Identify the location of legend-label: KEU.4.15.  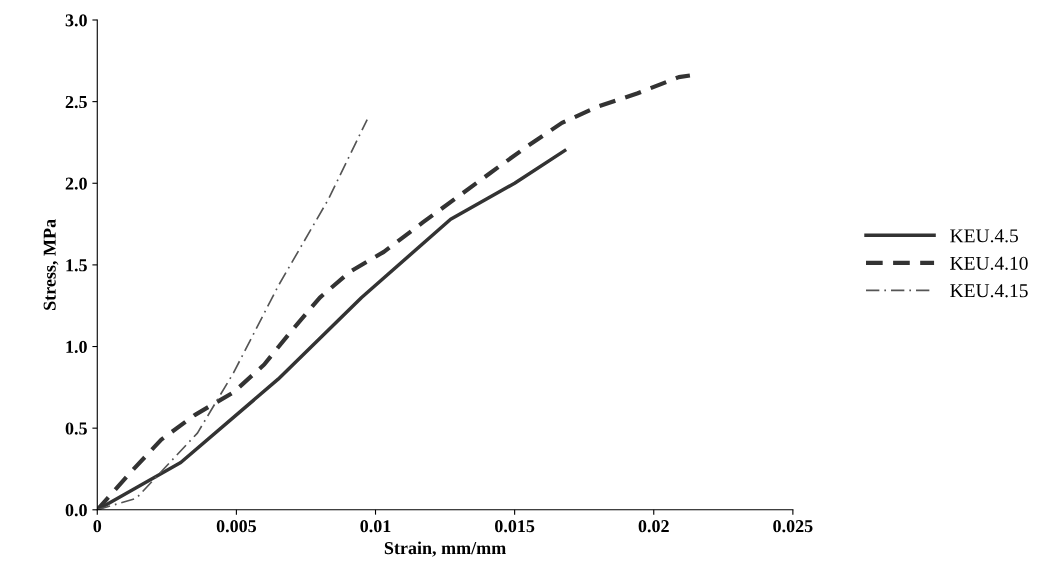
(989, 291).